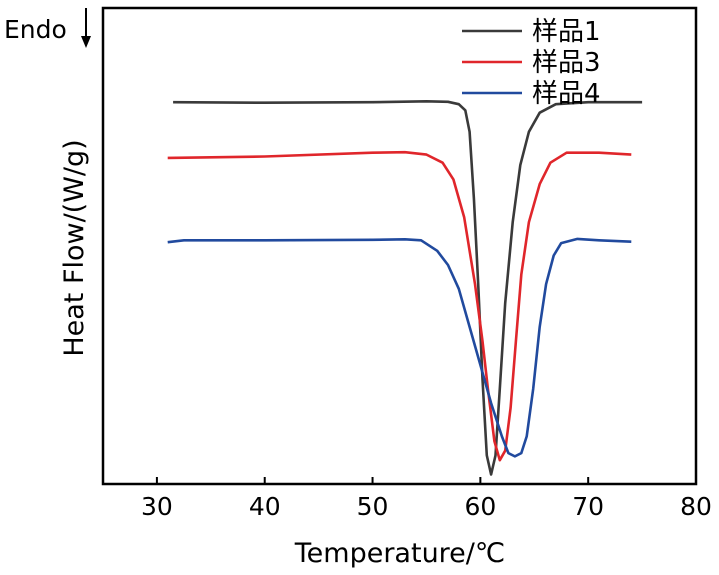  I want to click on legend: 样品1 样品3 样品4, so click(531, 63).